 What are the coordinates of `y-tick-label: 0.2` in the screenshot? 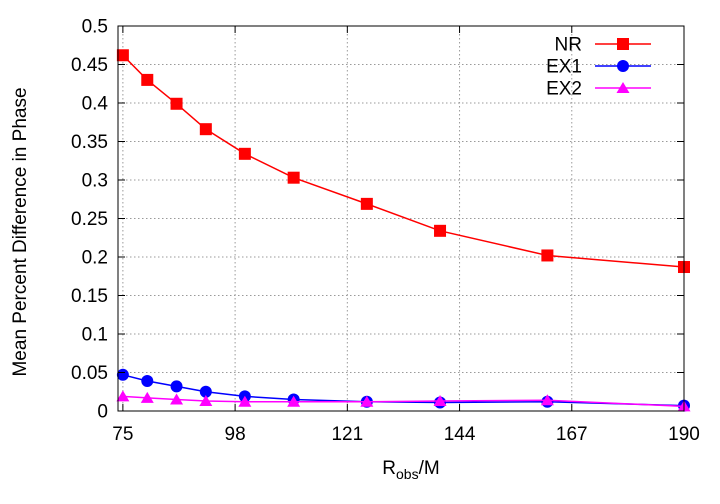 It's located at (95, 258).